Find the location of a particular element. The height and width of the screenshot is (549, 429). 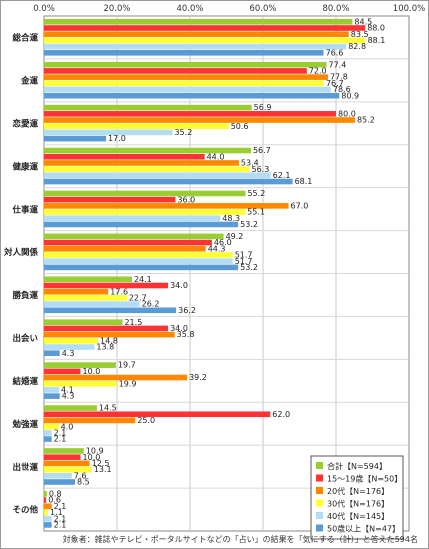

data-label: 50.6 is located at coordinates (240, 126).